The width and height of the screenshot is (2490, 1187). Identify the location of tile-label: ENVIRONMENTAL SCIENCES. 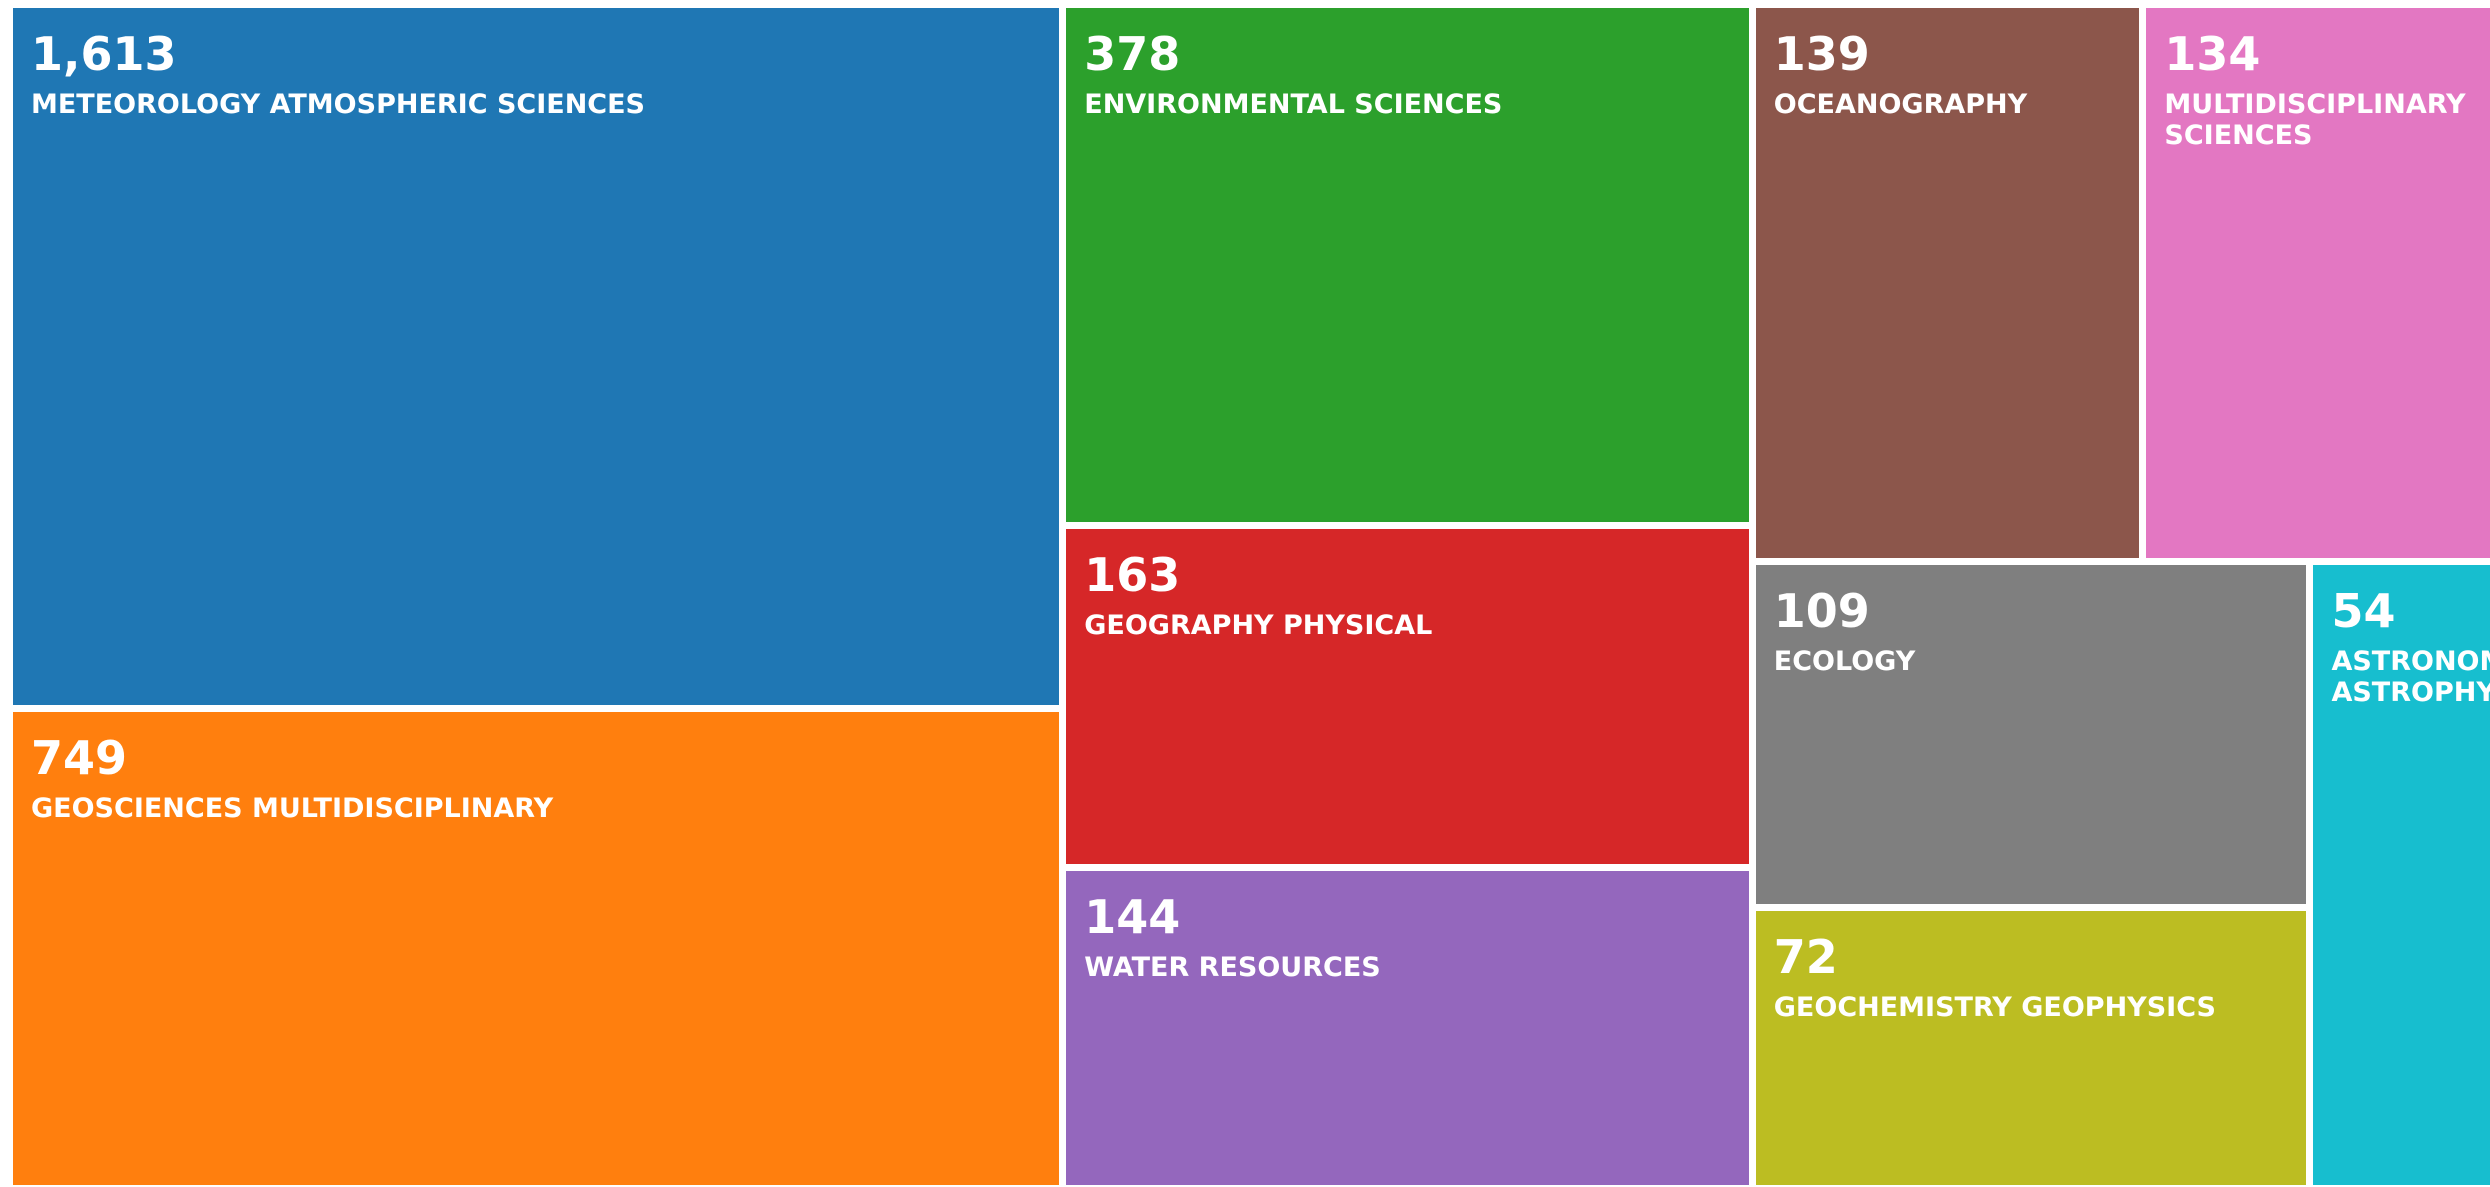
(1293, 104).